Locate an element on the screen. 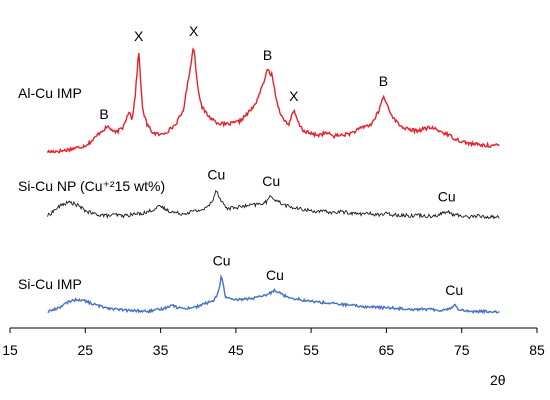 This screenshot has height=400, width=550. tick-layer: 15 25 35 45 55 65 75 85 is located at coordinates (273, 343).